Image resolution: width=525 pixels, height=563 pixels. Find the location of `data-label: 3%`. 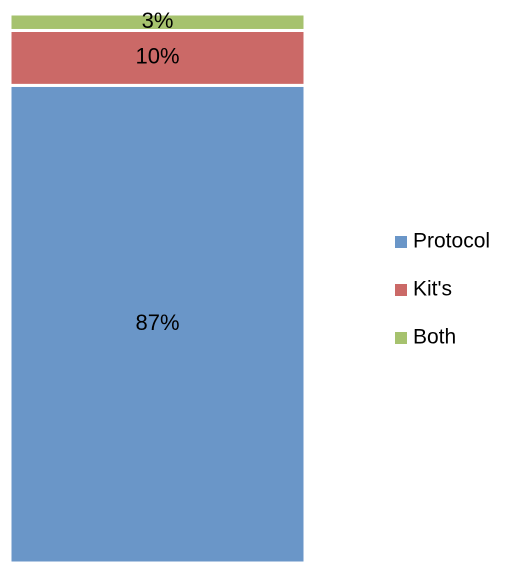

data-label: 3% is located at coordinates (158, 20).